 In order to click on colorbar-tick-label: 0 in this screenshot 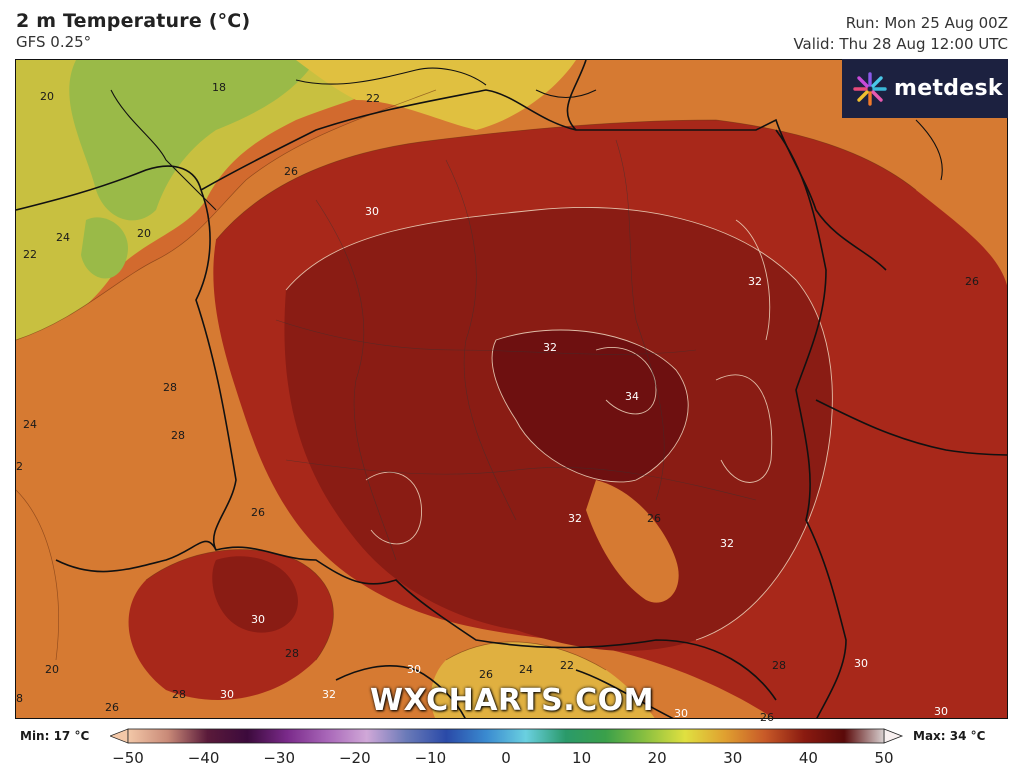, I will do `click(506, 758)`.